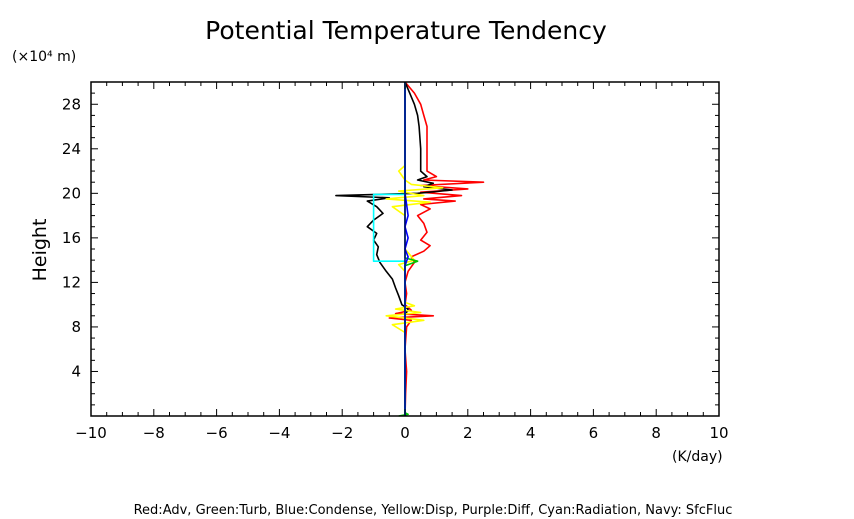  What do you see at coordinates (531, 433) in the screenshot?
I see `x-tick-label: 4` at bounding box center [531, 433].